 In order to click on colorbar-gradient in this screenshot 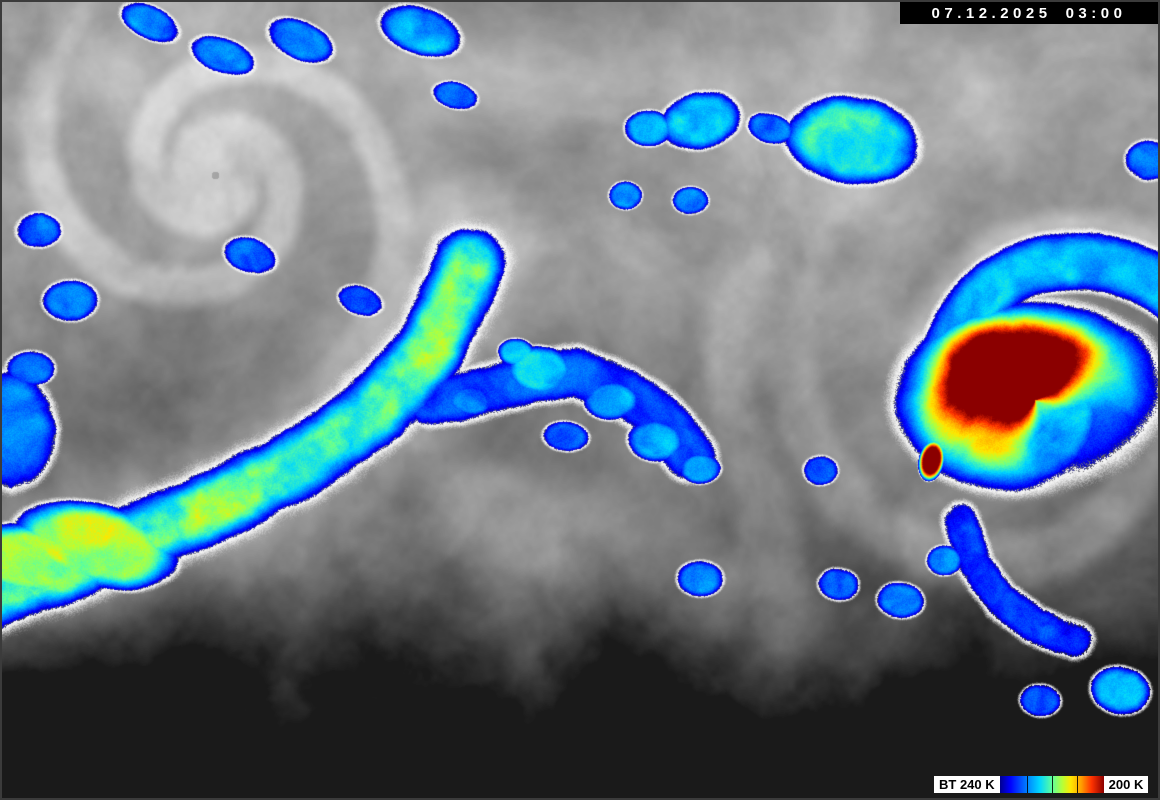, I will do `click(1051, 784)`.